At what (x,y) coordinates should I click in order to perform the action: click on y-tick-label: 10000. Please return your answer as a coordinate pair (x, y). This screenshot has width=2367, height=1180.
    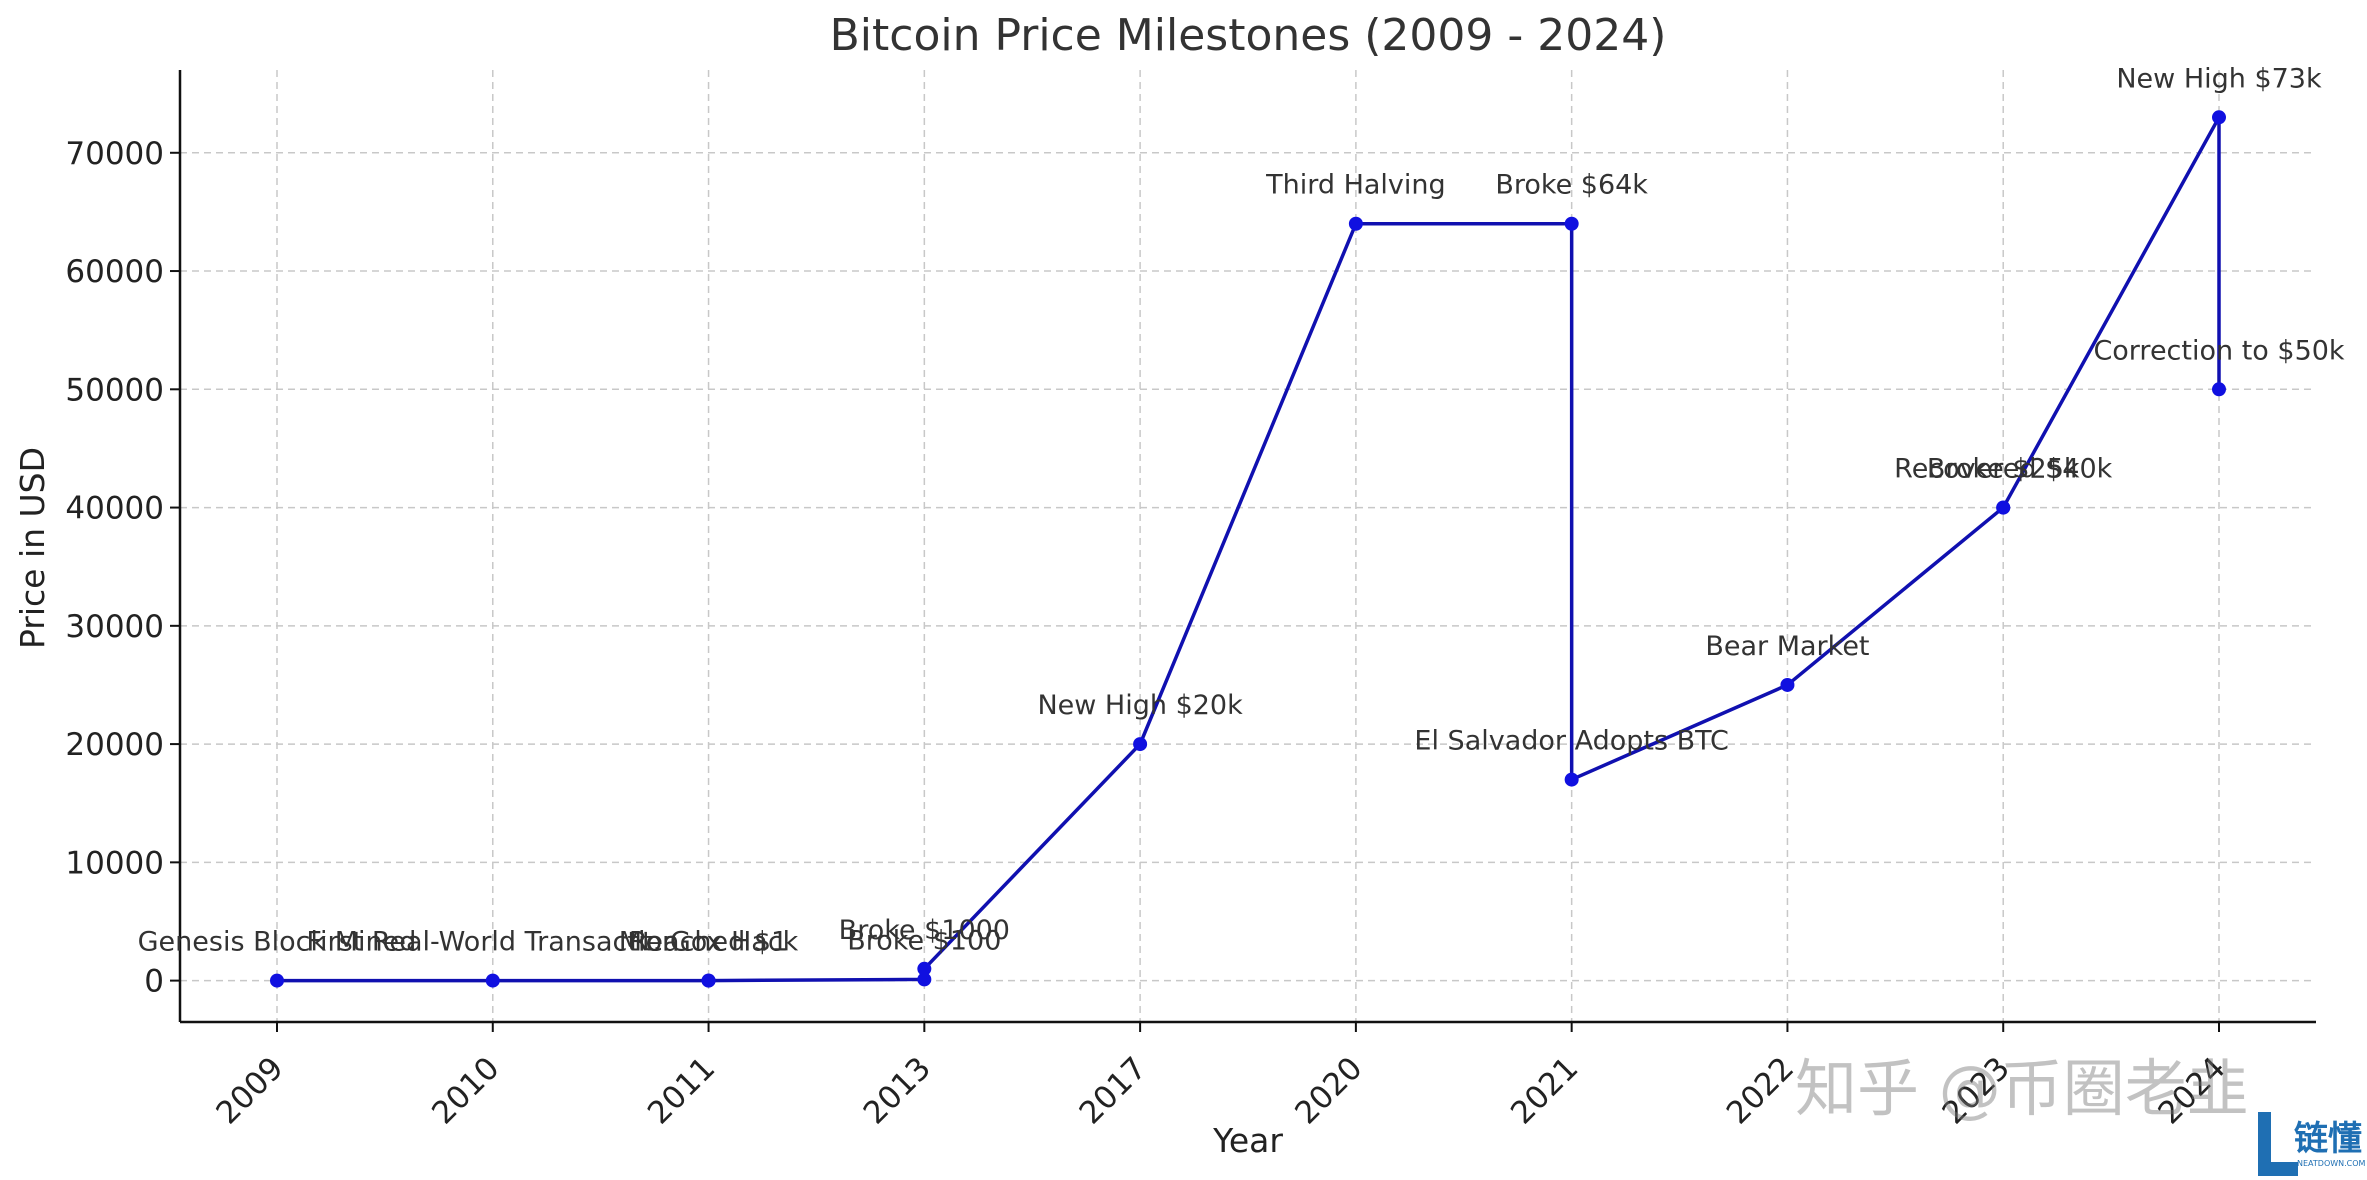
    Looking at the image, I should click on (114, 863).